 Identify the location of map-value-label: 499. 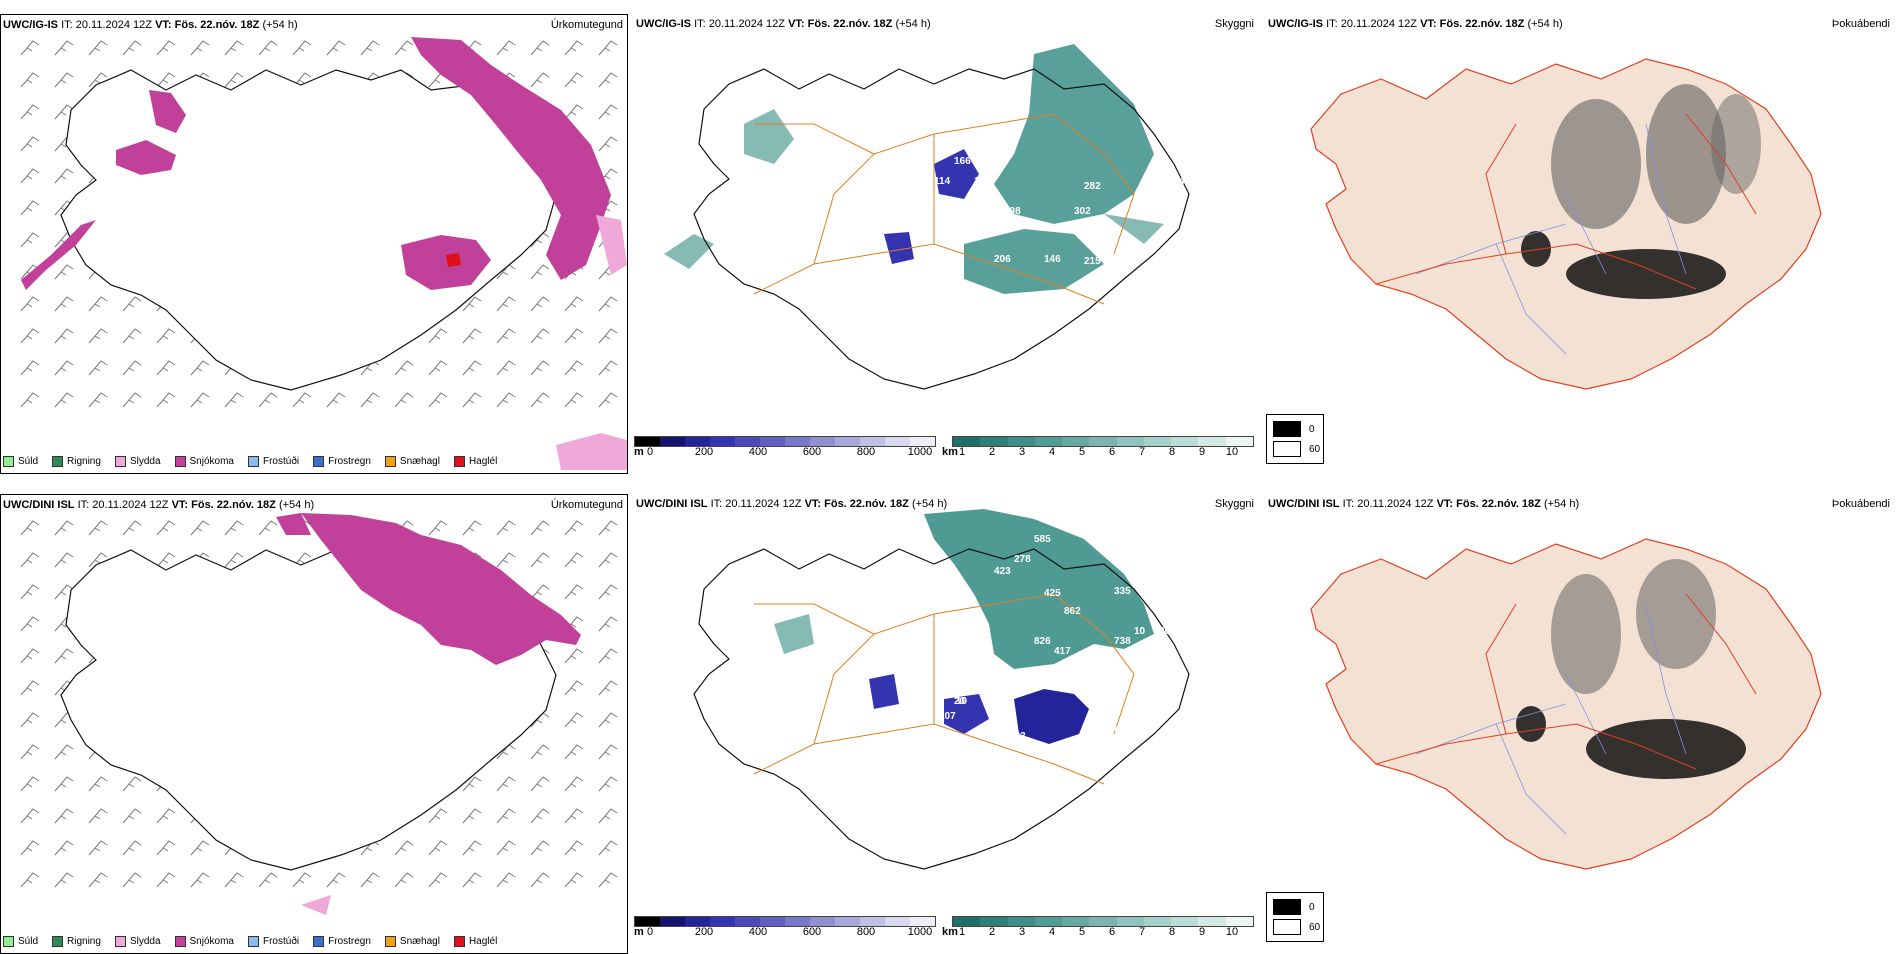
(1122, 81).